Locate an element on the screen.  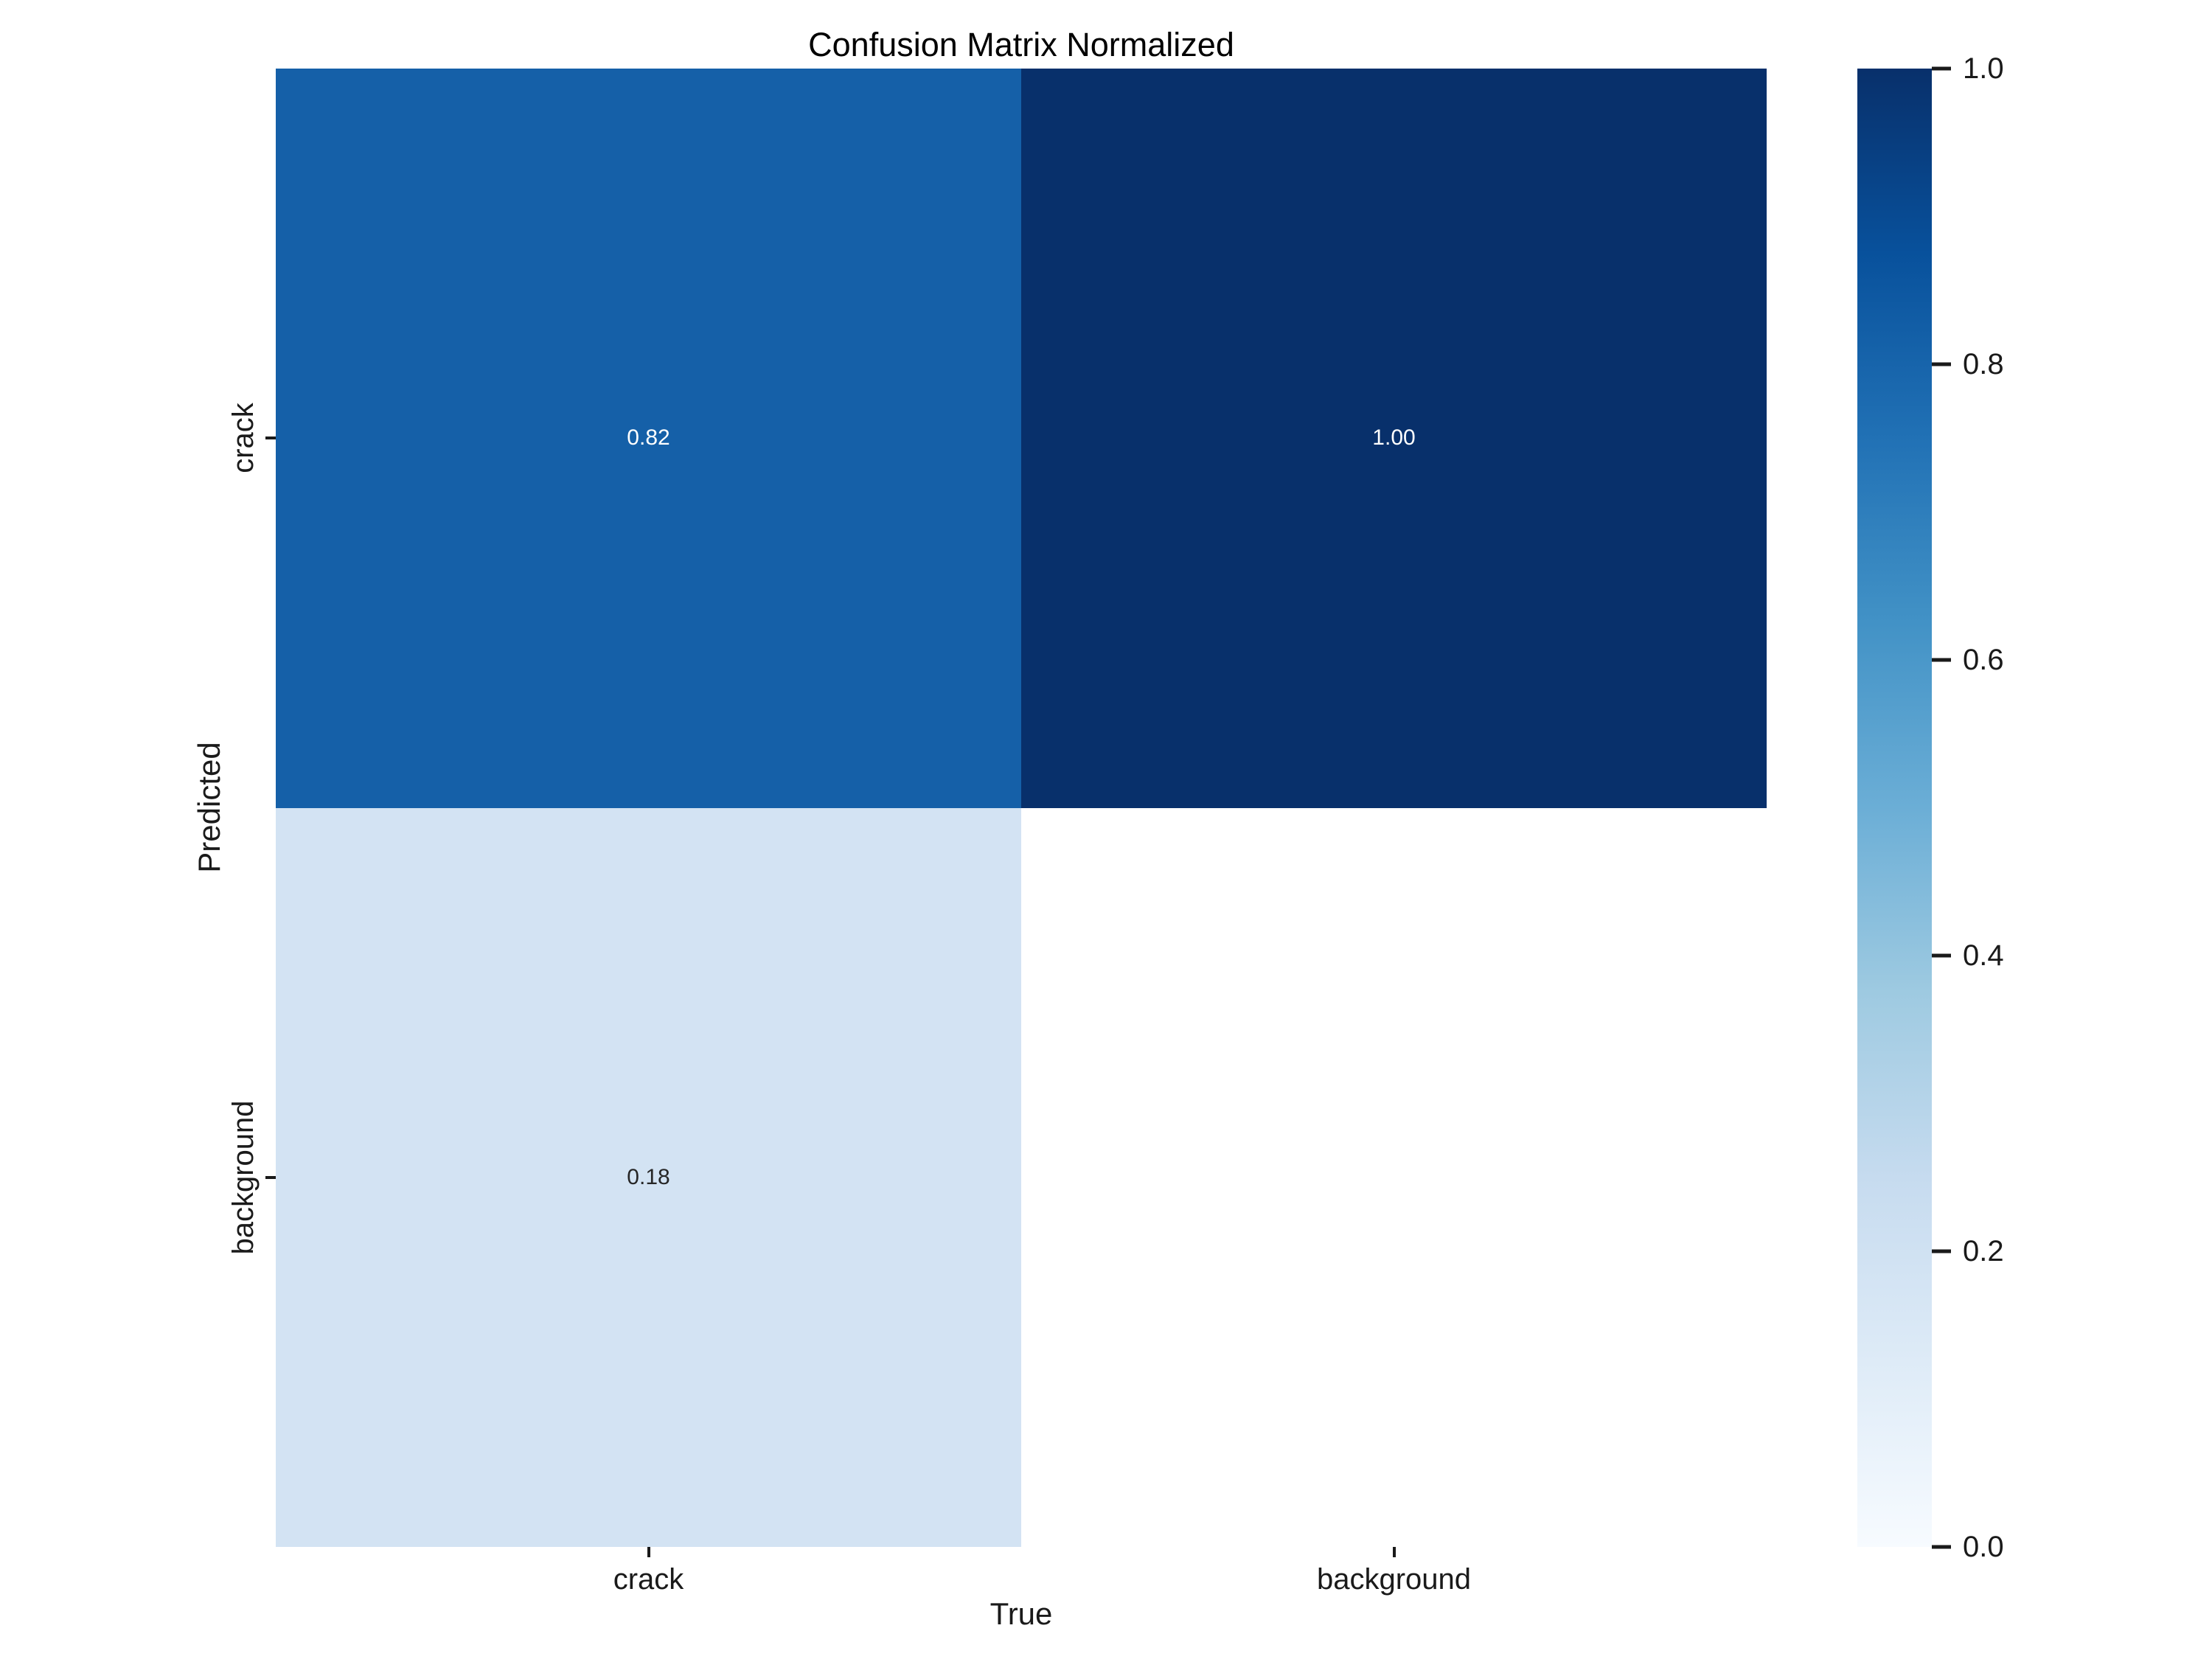
cell-value: 1.00 is located at coordinates (1394, 438).